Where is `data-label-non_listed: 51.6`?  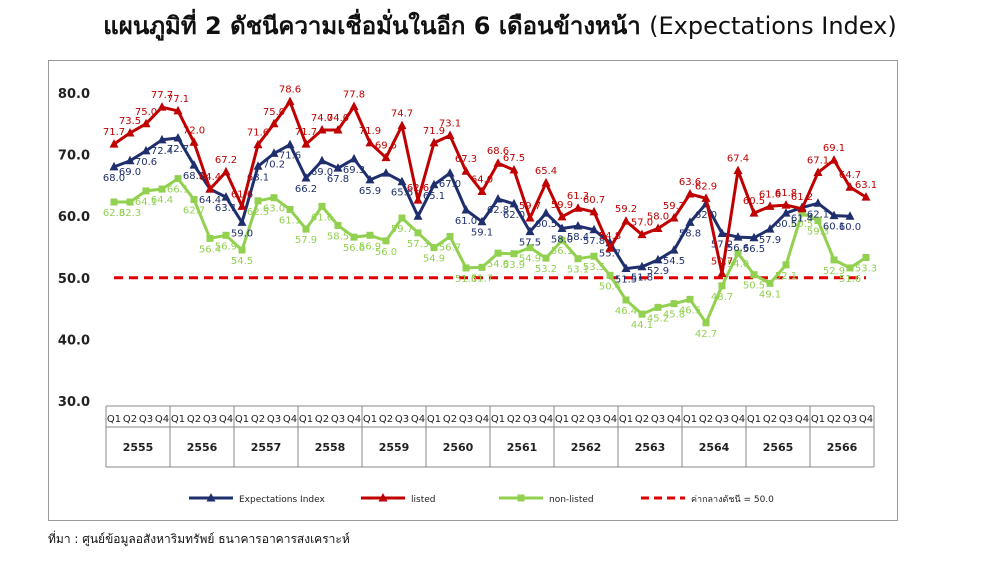
data-label-non_listed: 51.6 is located at coordinates (466, 279).